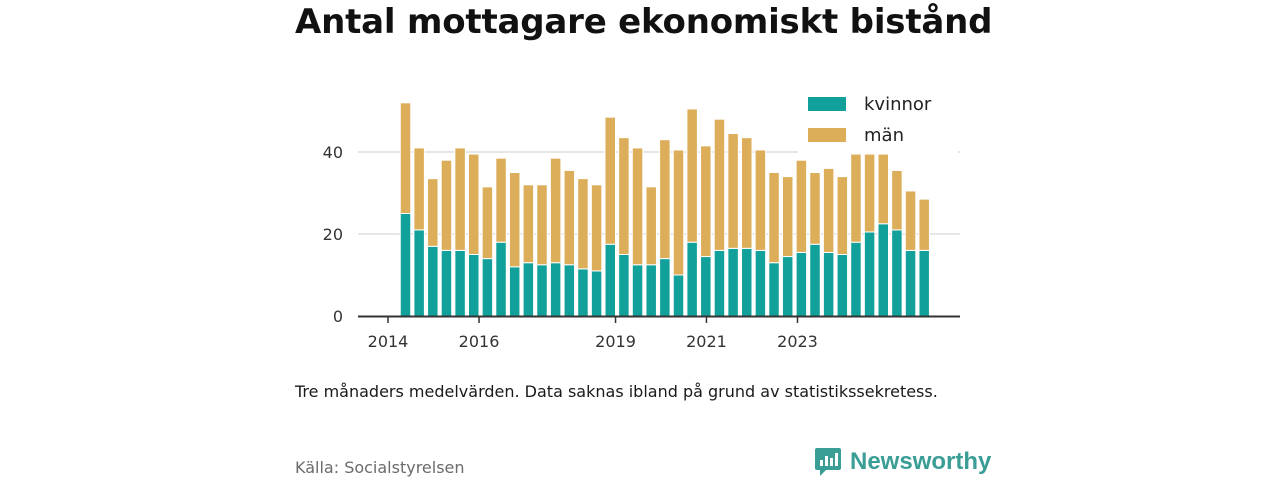 The height and width of the screenshot is (480, 1280). Describe the element at coordinates (884, 135) in the screenshot. I see `legend-label: män` at that location.